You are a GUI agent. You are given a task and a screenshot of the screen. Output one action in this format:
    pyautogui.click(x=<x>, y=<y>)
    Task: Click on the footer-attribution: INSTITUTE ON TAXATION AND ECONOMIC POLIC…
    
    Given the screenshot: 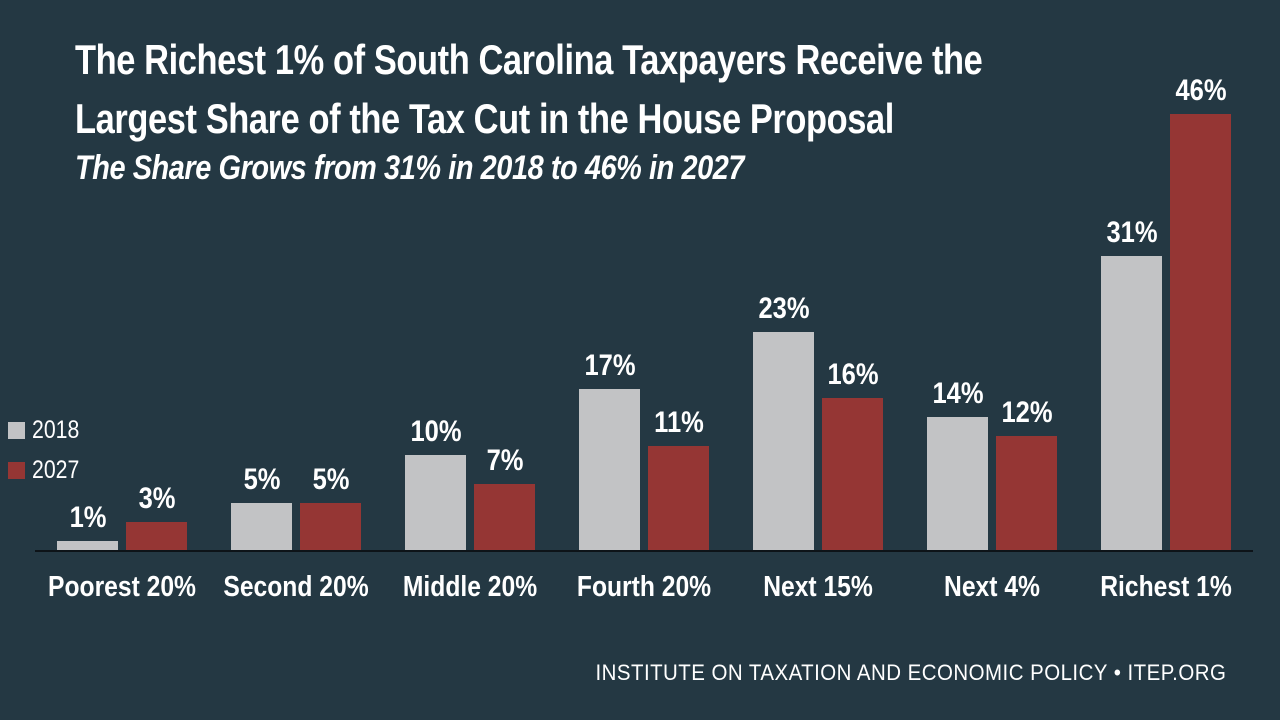 What is the action you would take?
    pyautogui.click(x=910, y=672)
    